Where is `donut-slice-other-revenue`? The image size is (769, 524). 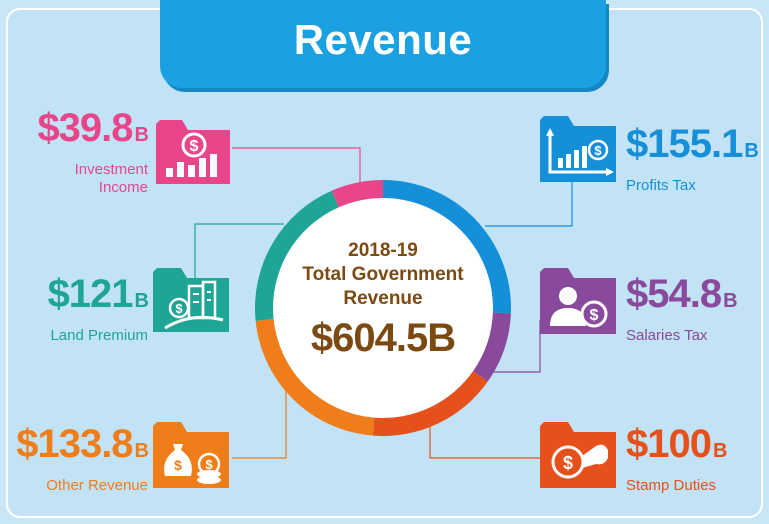
donut-slice-other-revenue is located at coordinates (315, 377).